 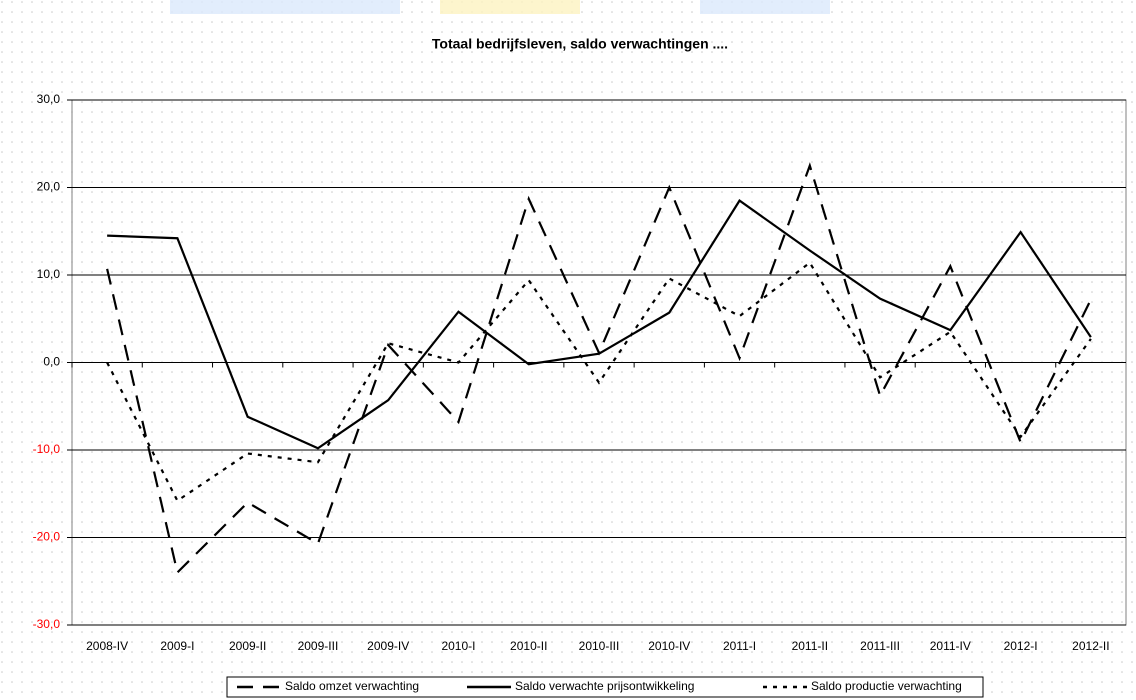 I want to click on y-tick-label: -20,0, so click(x=47, y=537).